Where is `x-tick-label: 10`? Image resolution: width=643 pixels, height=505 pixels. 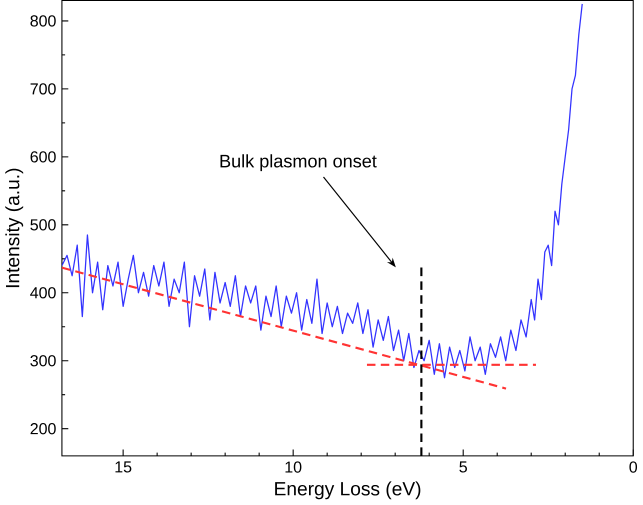 x-tick-label: 10 is located at coordinates (294, 467).